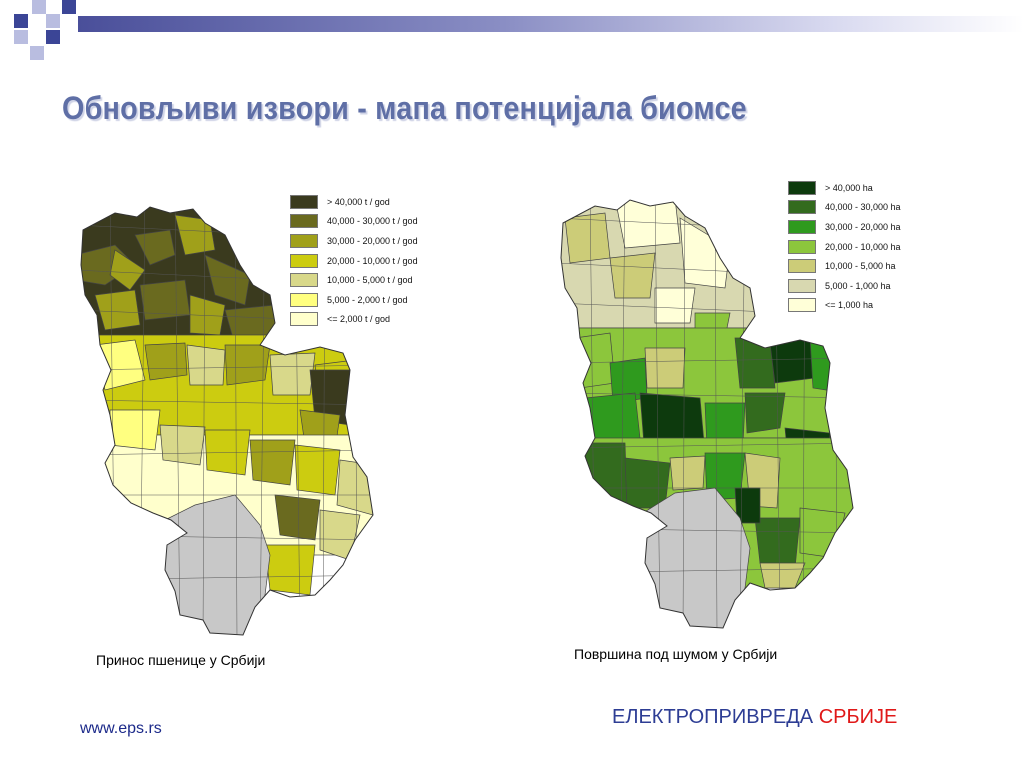 Image resolution: width=1024 pixels, height=768 pixels. I want to click on legend-row: 10,000 - 5,000 ha, so click(844, 266).